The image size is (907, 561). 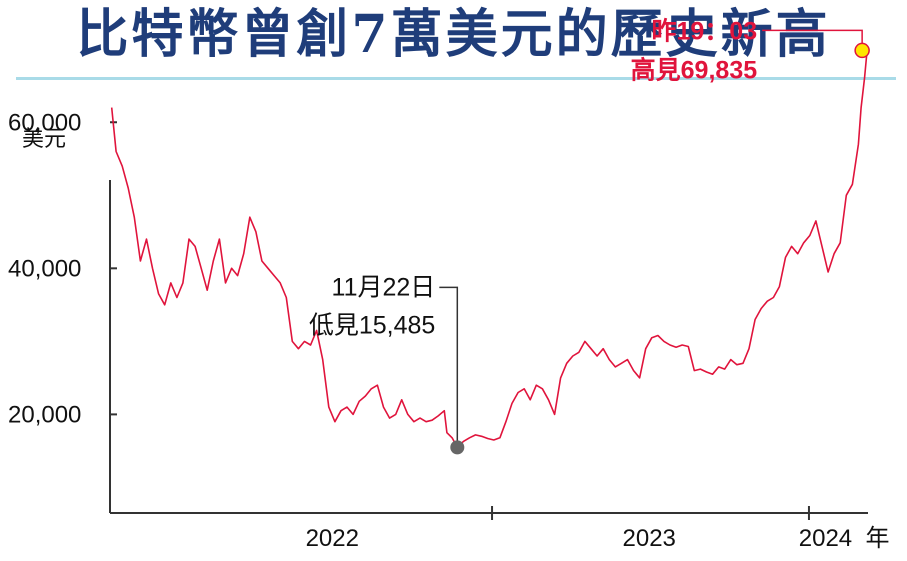 What do you see at coordinates (372, 325) in the screenshot?
I see `low-annotation-text: 低見15,485` at bounding box center [372, 325].